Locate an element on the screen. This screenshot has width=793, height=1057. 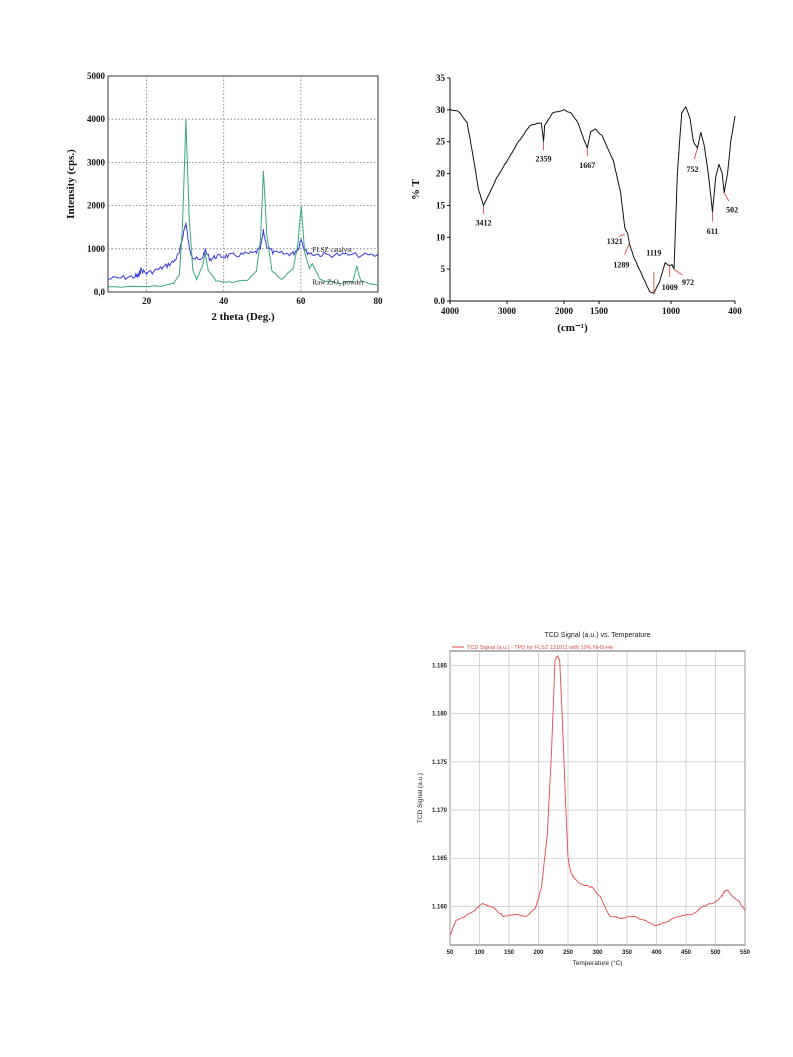
tpd-x-tick-label: 200 is located at coordinates (538, 953).